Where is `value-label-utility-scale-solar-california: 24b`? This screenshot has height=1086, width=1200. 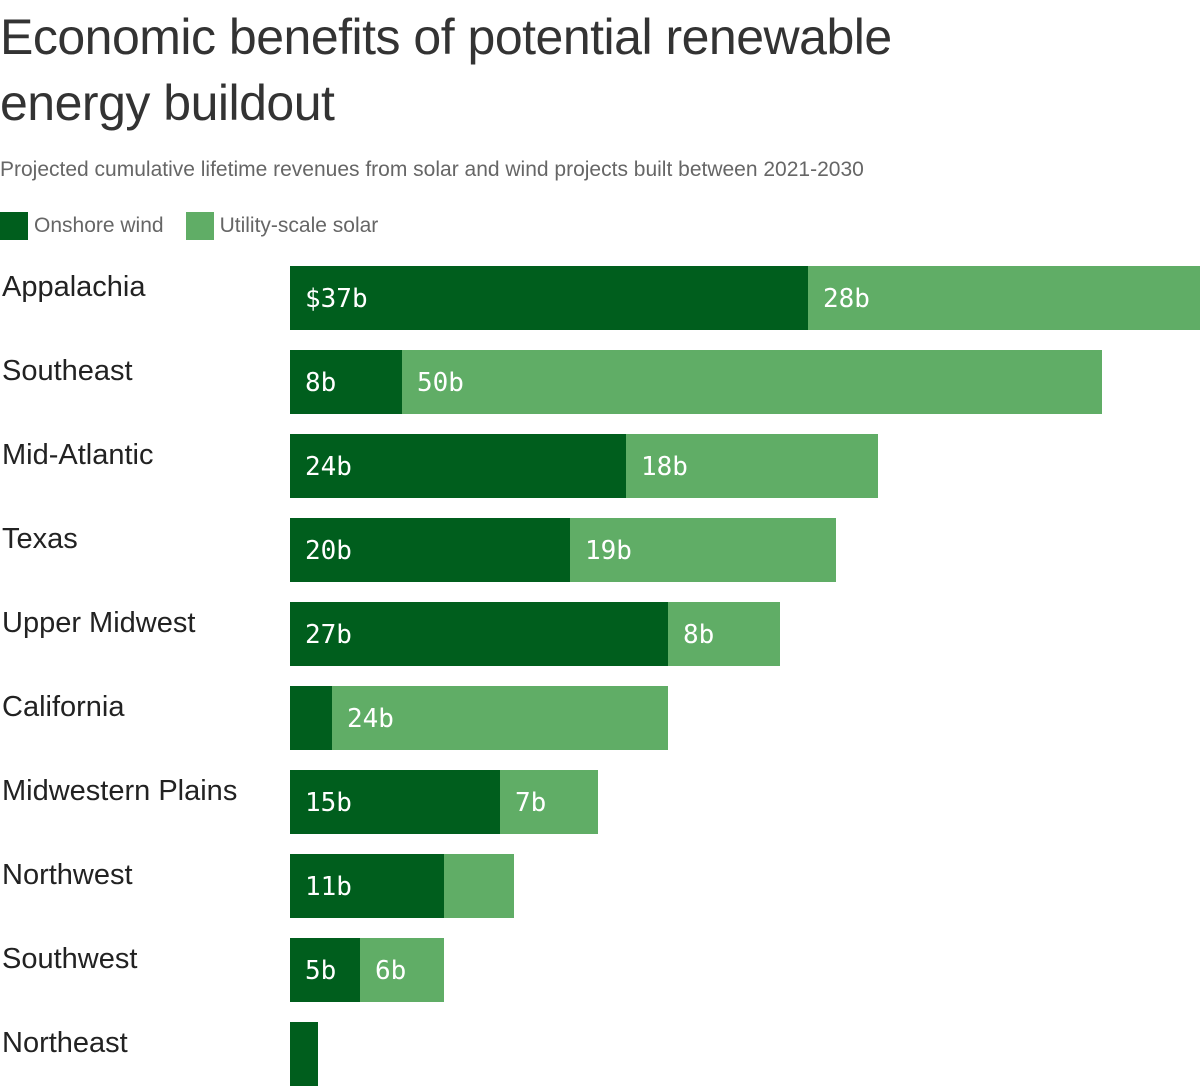 value-label-utility-scale-solar-california: 24b is located at coordinates (370, 719).